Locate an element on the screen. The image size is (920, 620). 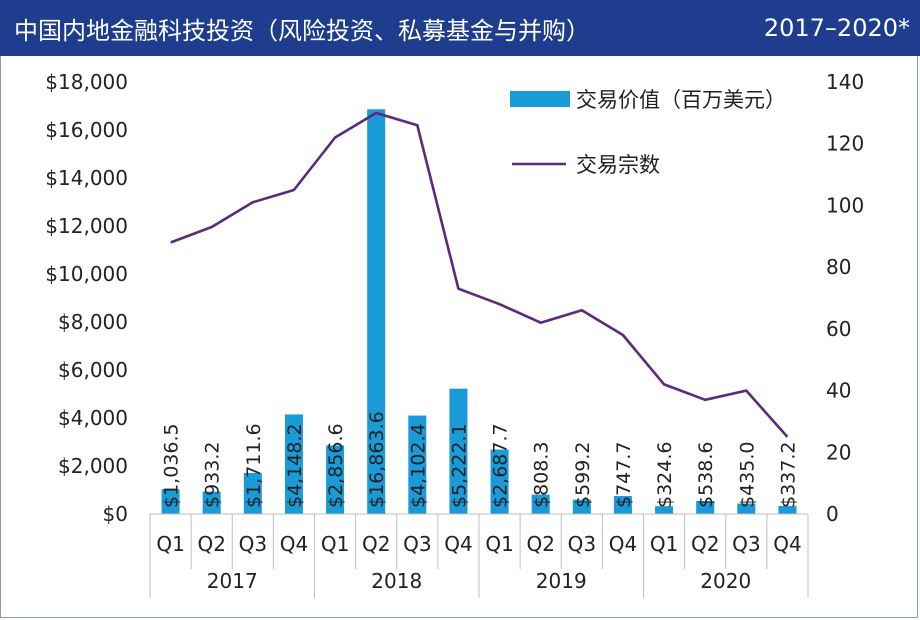
right-axis-tick-label: 100 is located at coordinates (845, 205).